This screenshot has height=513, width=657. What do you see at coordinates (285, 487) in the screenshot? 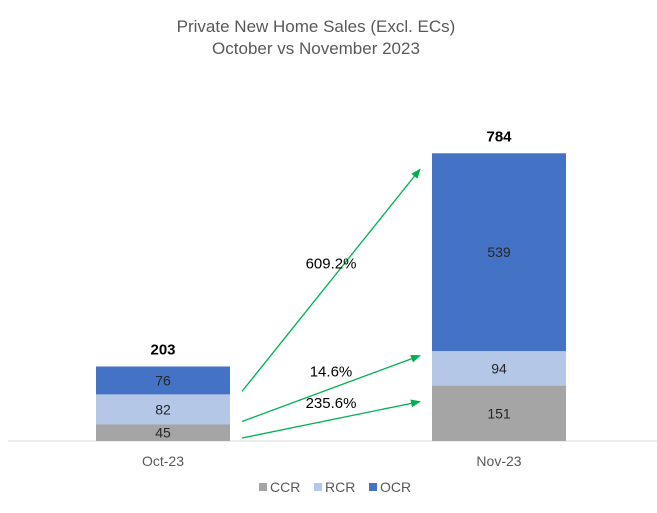
I see `legend-label-ccr: CCR` at bounding box center [285, 487].